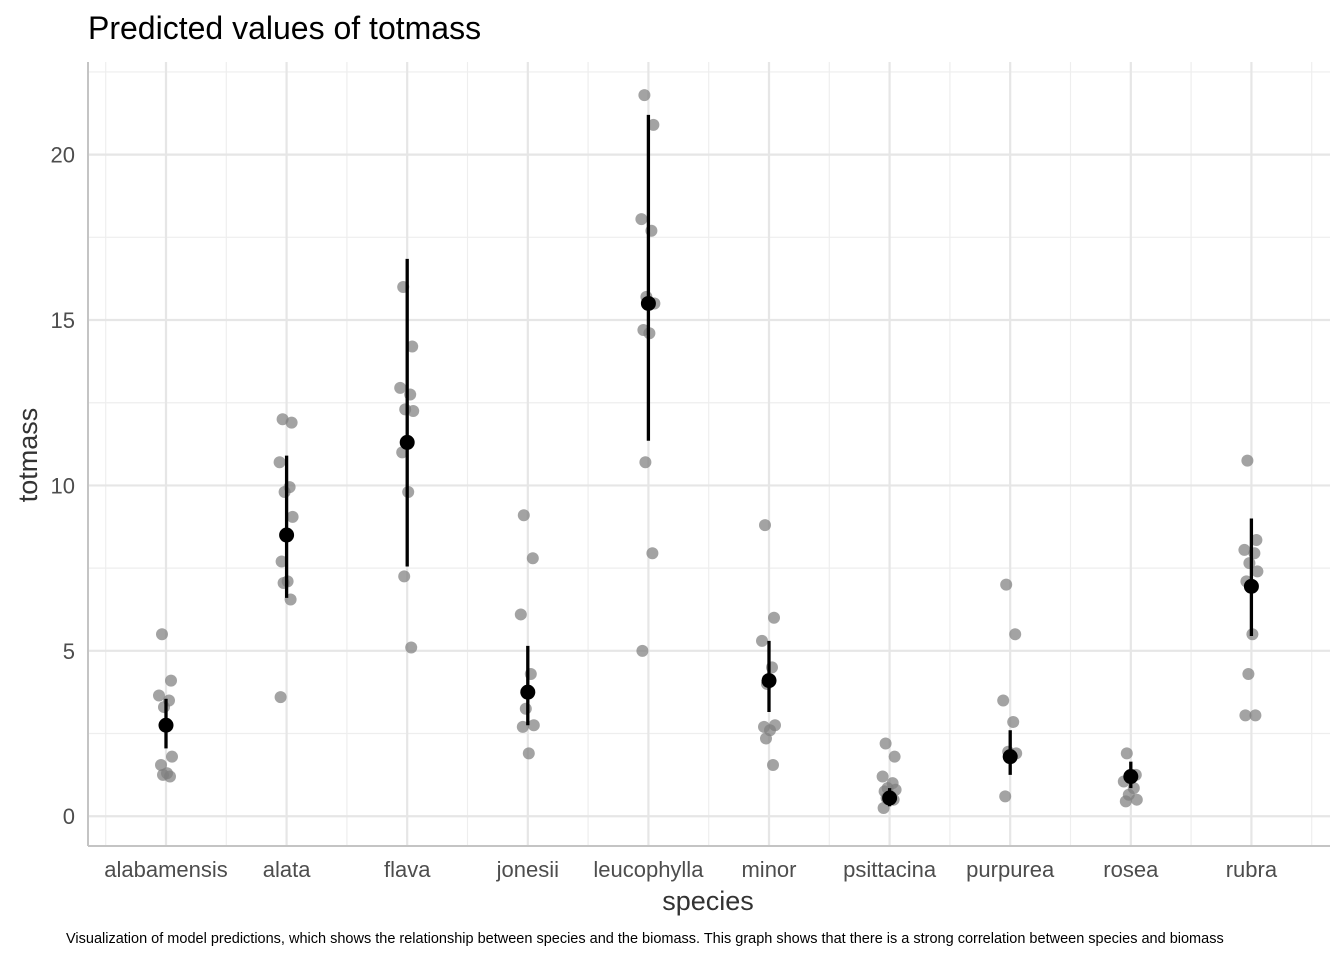  I want to click on x-tick-label: flava, so click(407, 869).